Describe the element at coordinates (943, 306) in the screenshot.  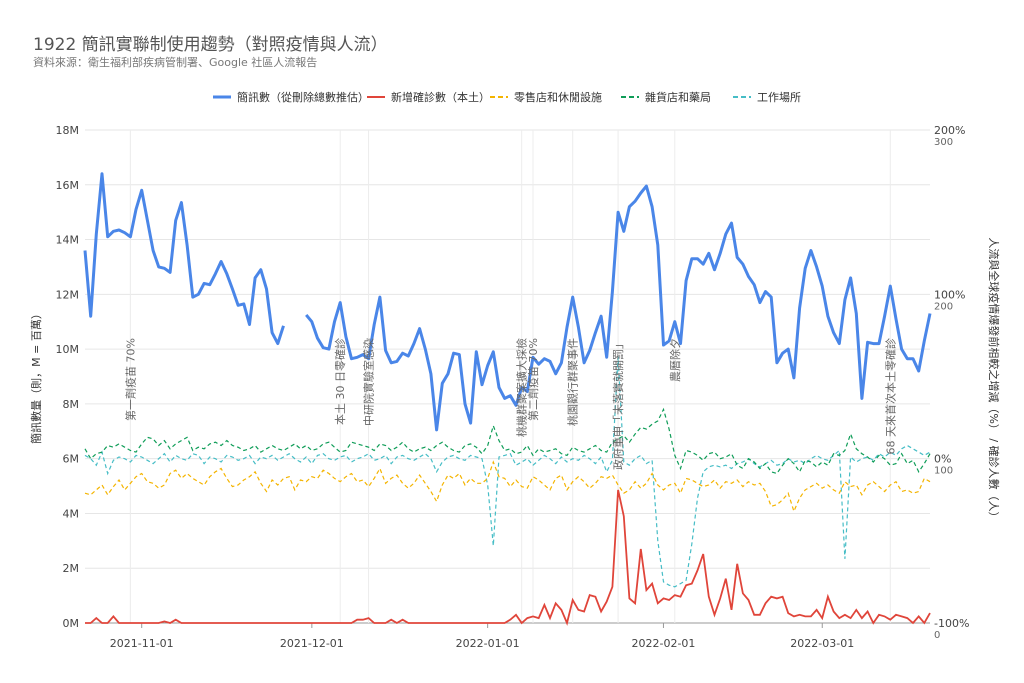
I see `right-cases-tick-label: 200` at that location.